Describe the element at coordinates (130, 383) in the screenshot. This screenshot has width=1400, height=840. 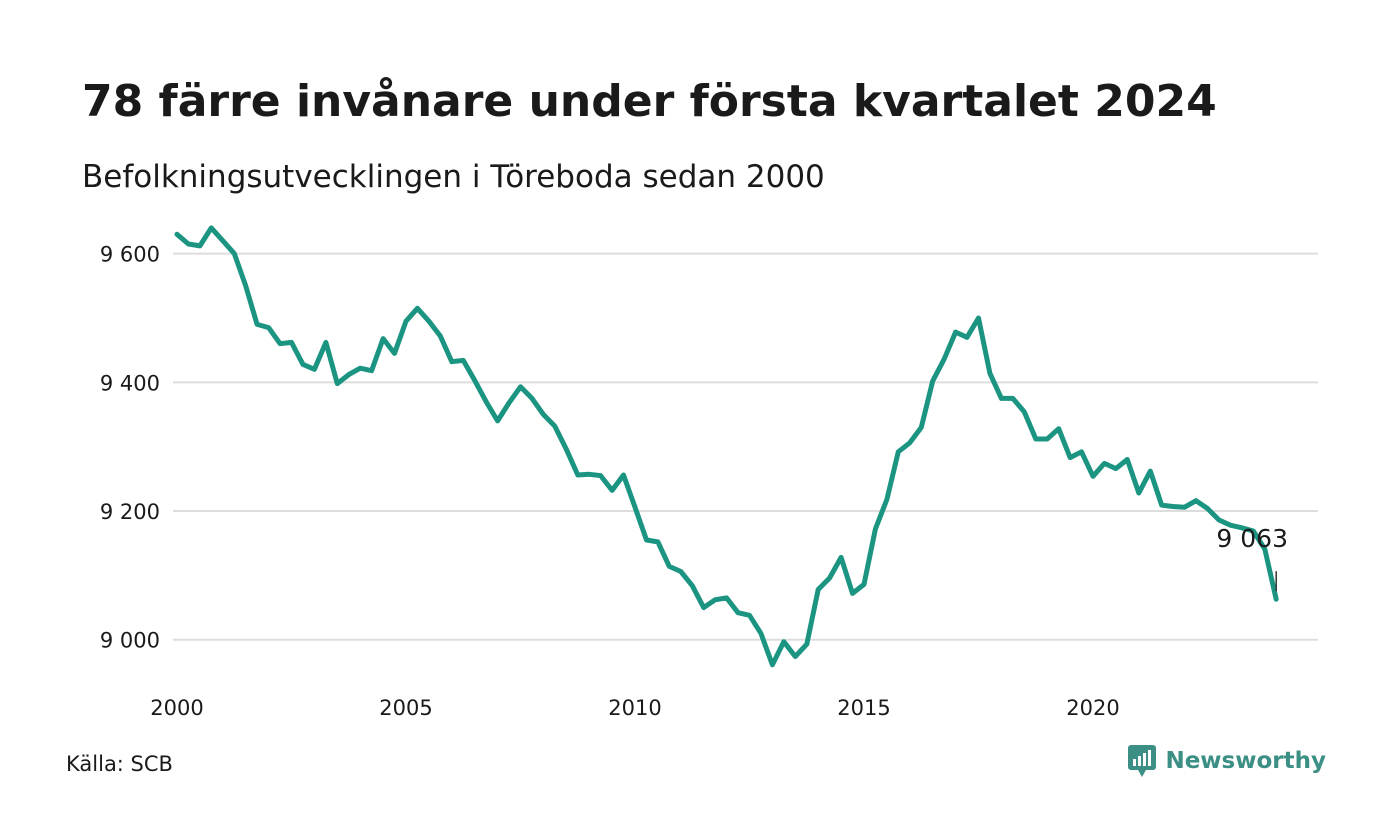
I see `y-tick-label: 9 400` at that location.